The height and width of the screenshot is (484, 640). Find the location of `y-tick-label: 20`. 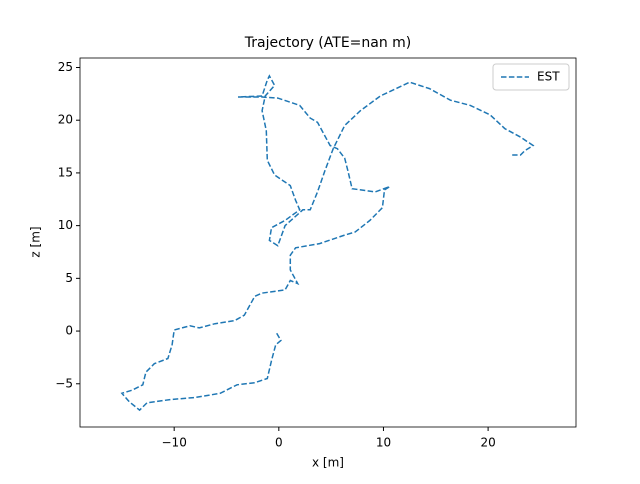

y-tick-label: 20 is located at coordinates (65, 120).